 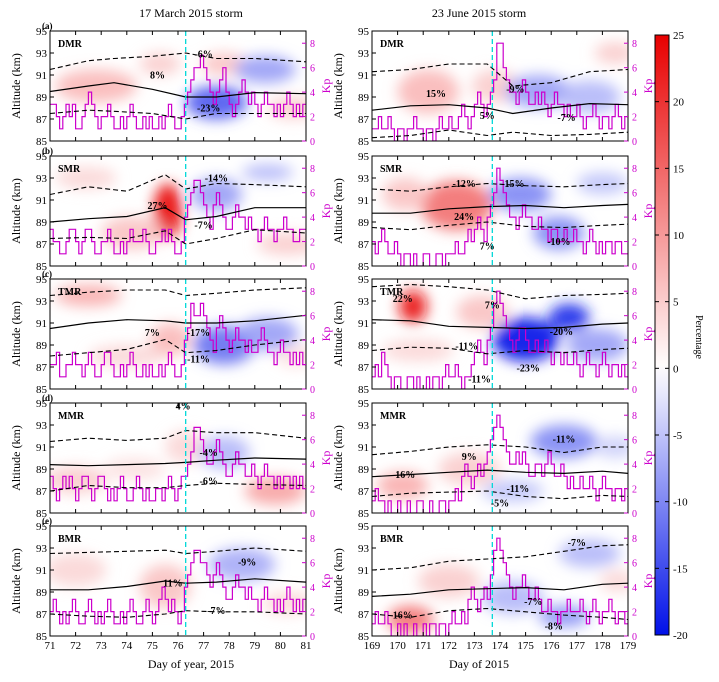 What do you see at coordinates (127, 646) in the screenshot?
I see `x-tick-label: 74` at bounding box center [127, 646].